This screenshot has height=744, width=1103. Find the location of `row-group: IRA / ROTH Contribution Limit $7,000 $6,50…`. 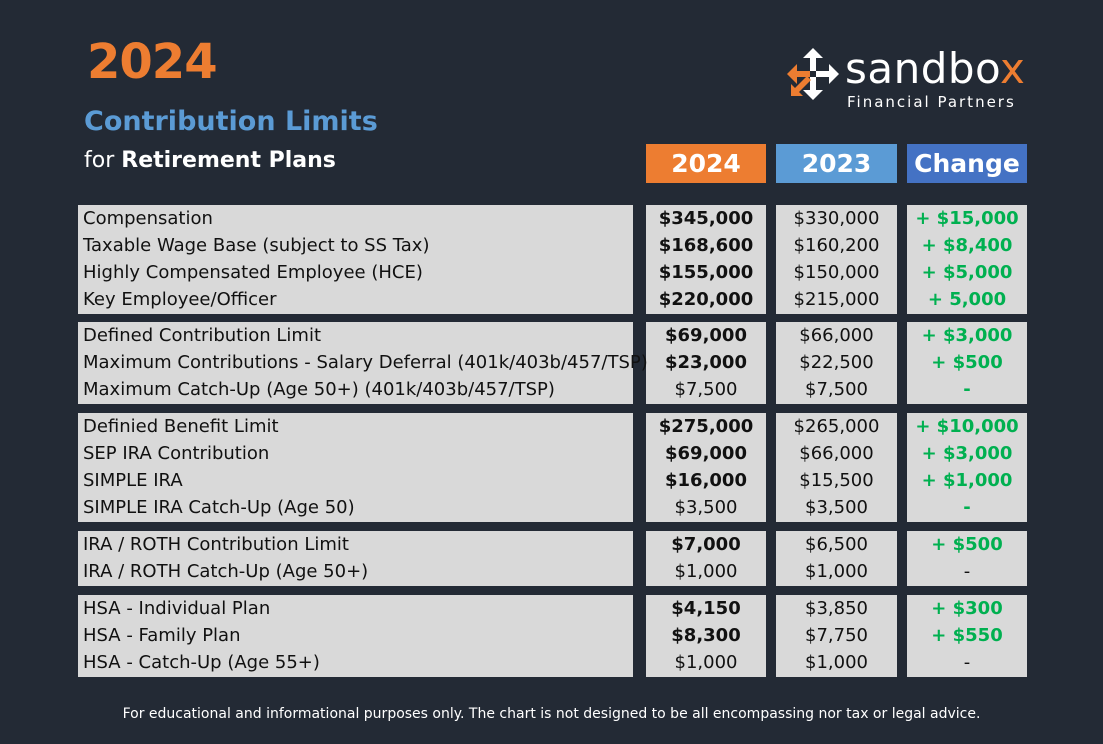

row-group: IRA / ROTH Contribution Limit $7,000 $6,50… is located at coordinates (551, 558).